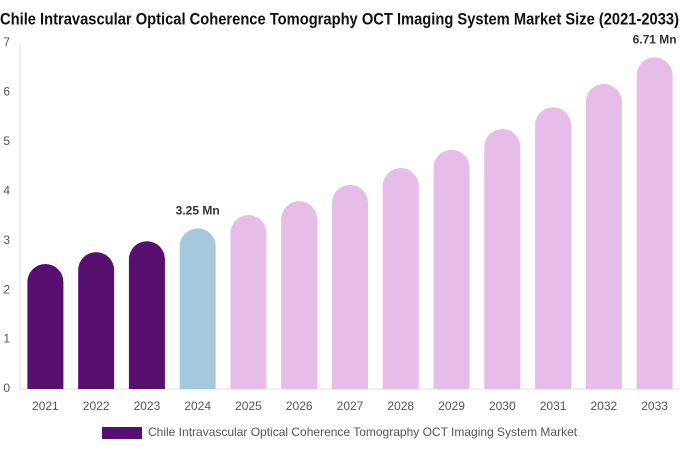 This screenshot has width=680, height=450. What do you see at coordinates (96, 406) in the screenshot?
I see `x-tick-label: 2022` at bounding box center [96, 406].